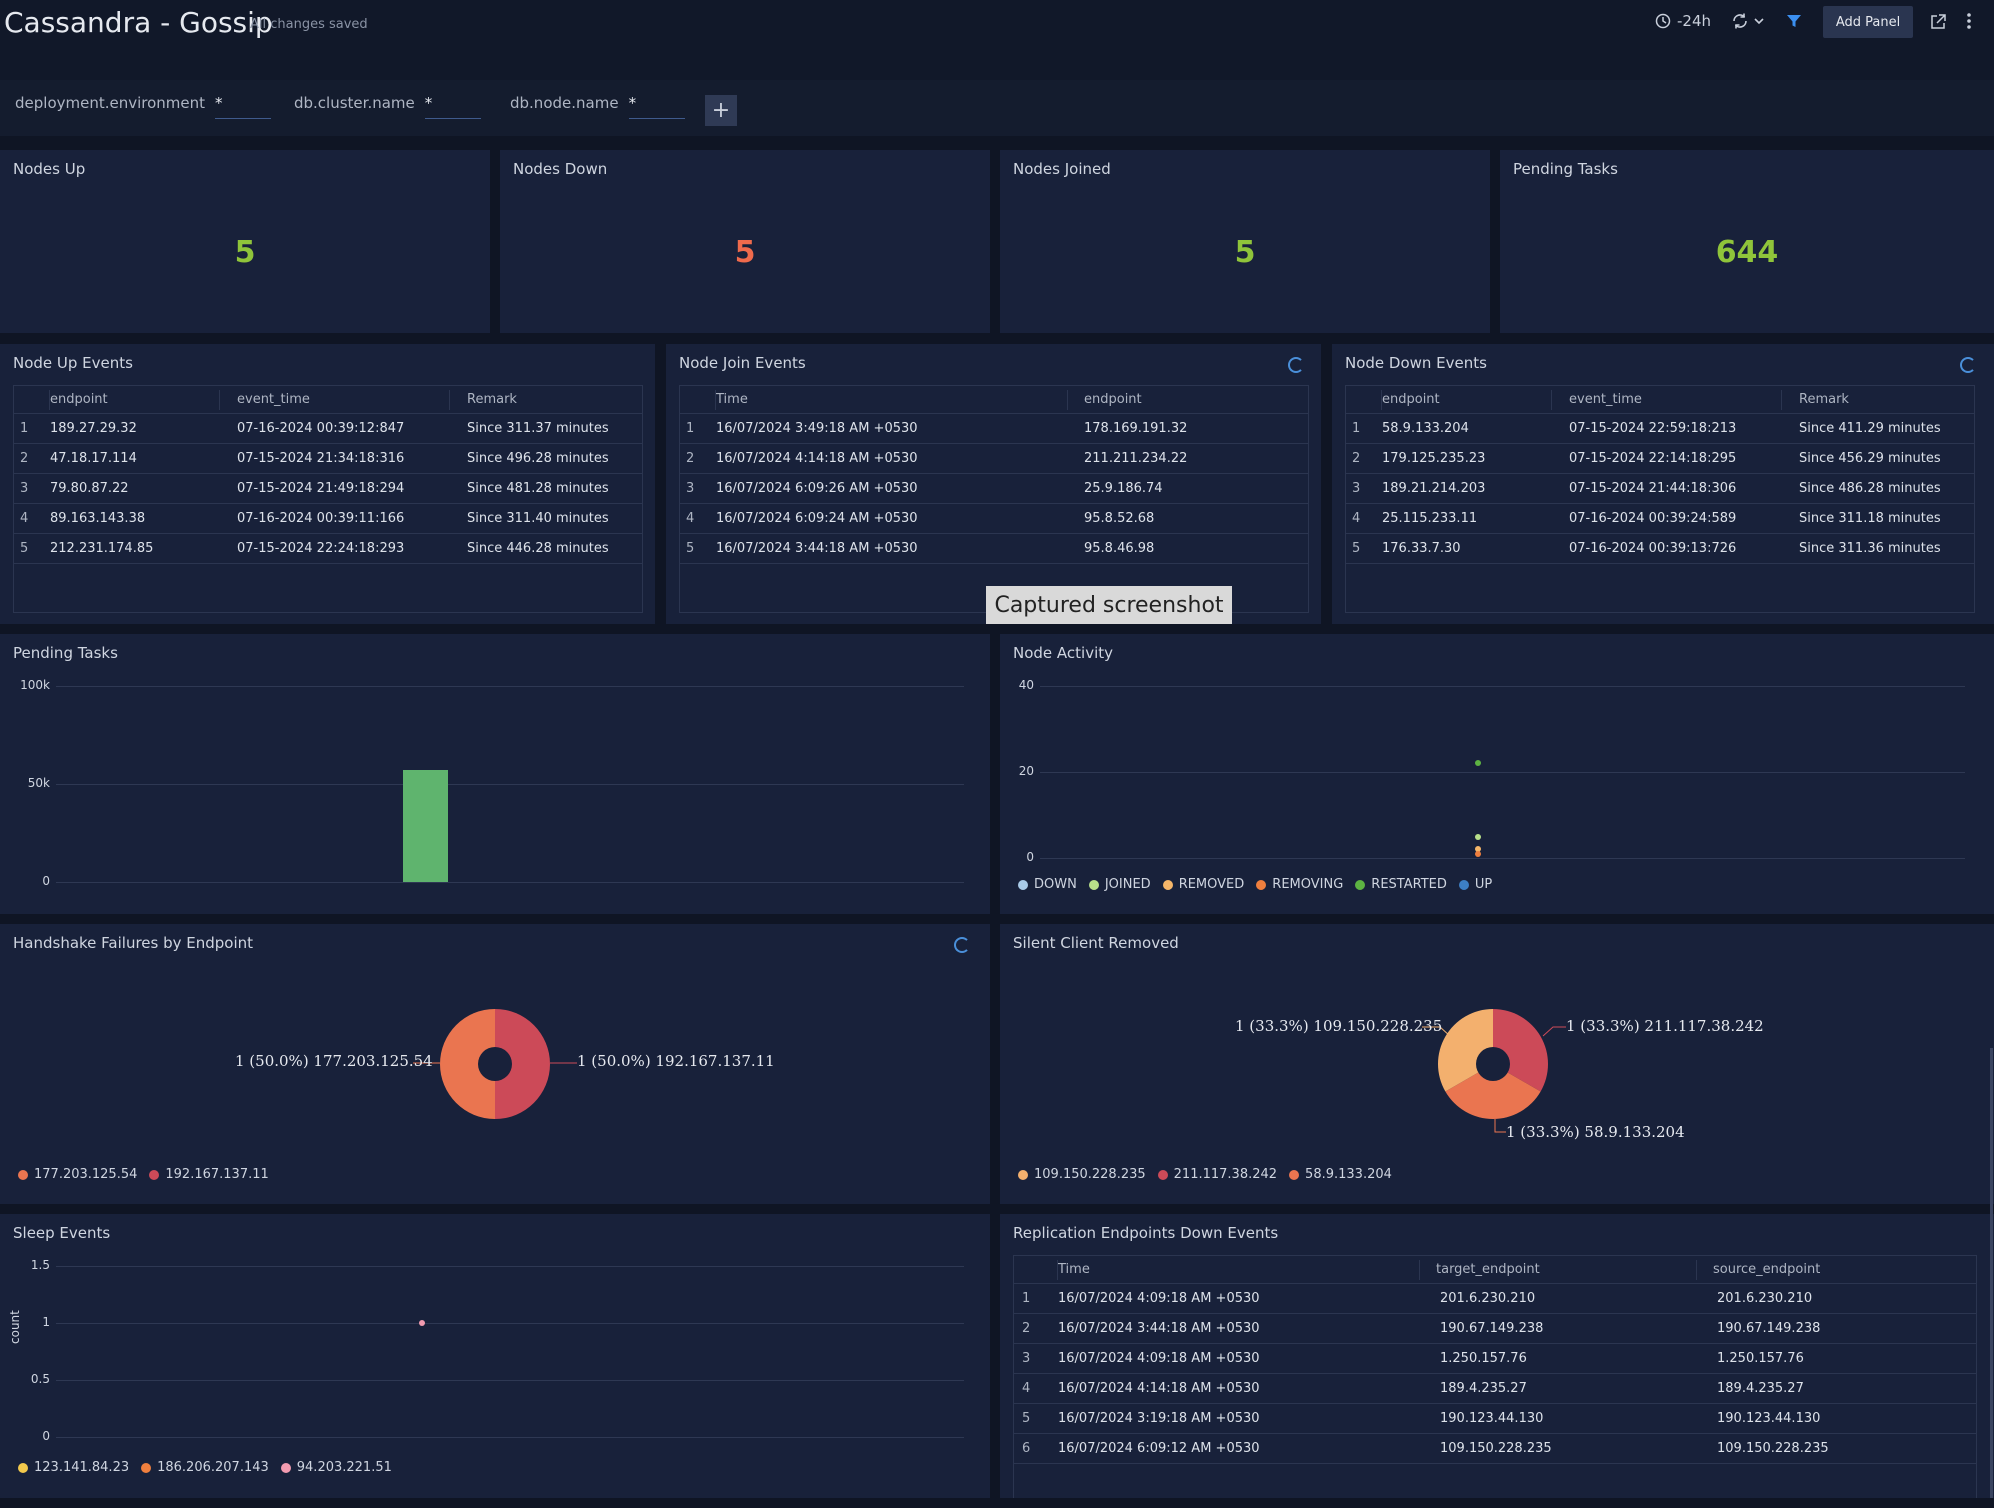 This screenshot has height=1508, width=1994. I want to click on table-row: 5 16/07/2024 3:44:18 AM +0530 95.8.46.98, so click(994, 549).